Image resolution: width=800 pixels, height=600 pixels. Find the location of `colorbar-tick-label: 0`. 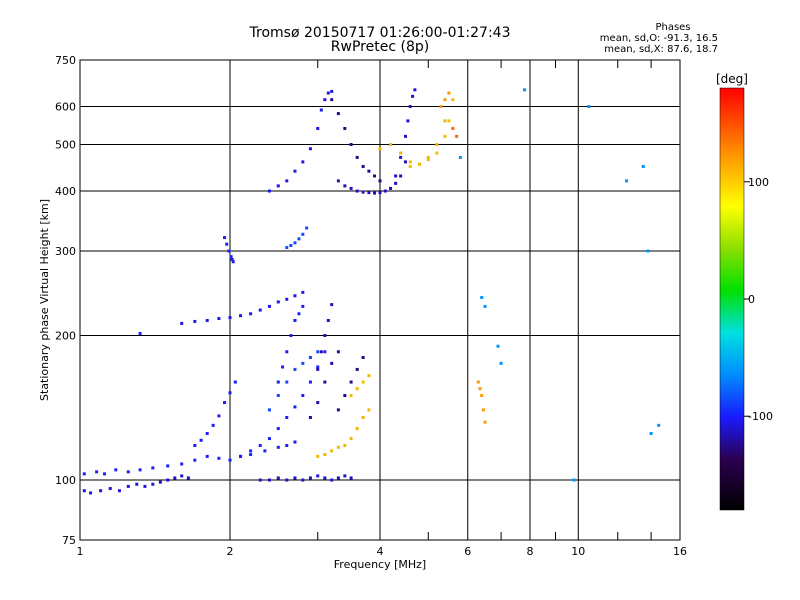

colorbar-tick-label: 0 is located at coordinates (751, 299).